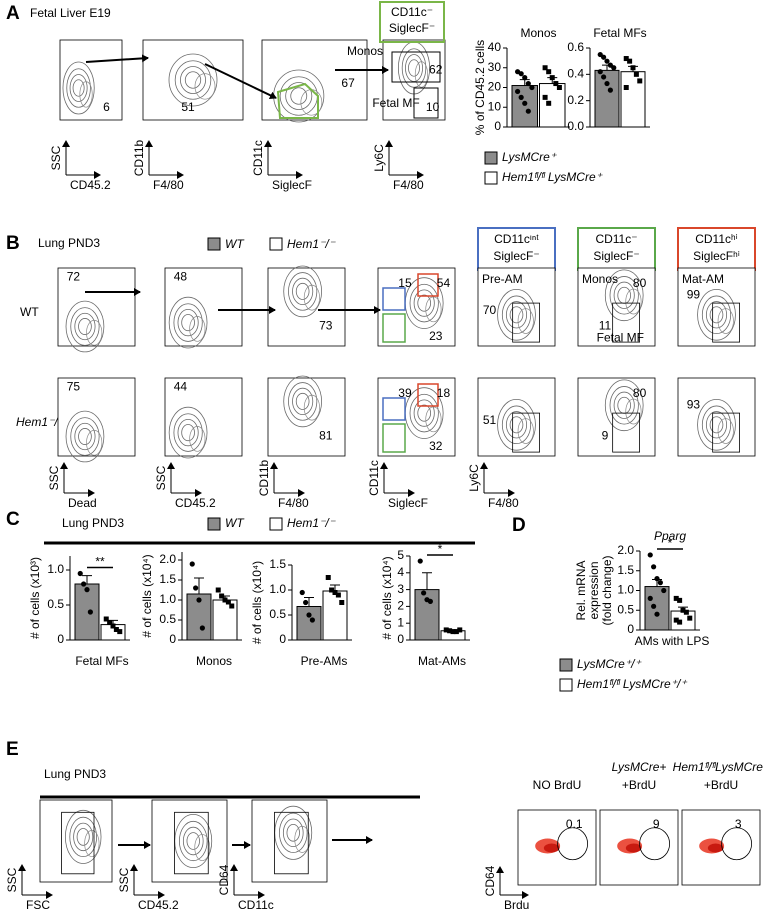  Describe the element at coordinates (147, 595) in the screenshot. I see `y-axis-label: # of cells (x10⁴)` at that location.